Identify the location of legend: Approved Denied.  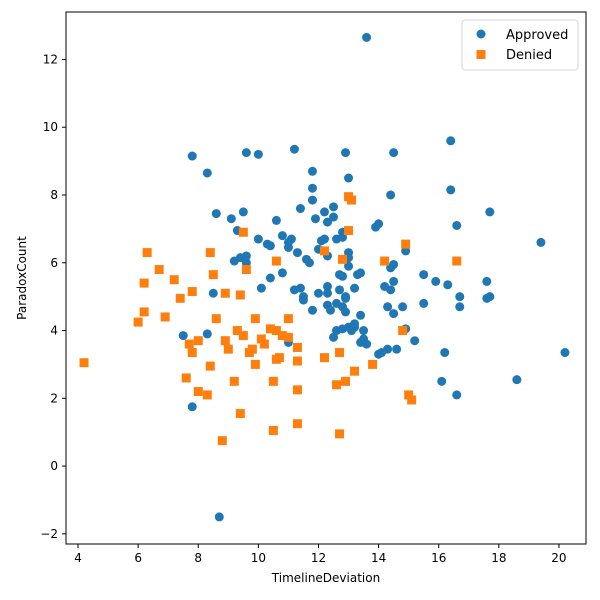
(520, 45).